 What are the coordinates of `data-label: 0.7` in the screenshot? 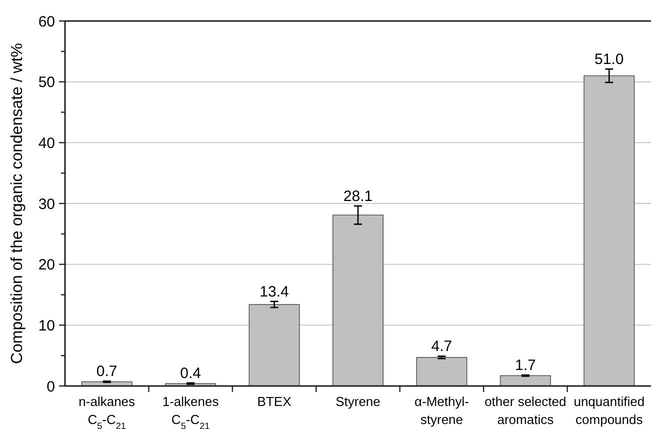 It's located at (107, 371).